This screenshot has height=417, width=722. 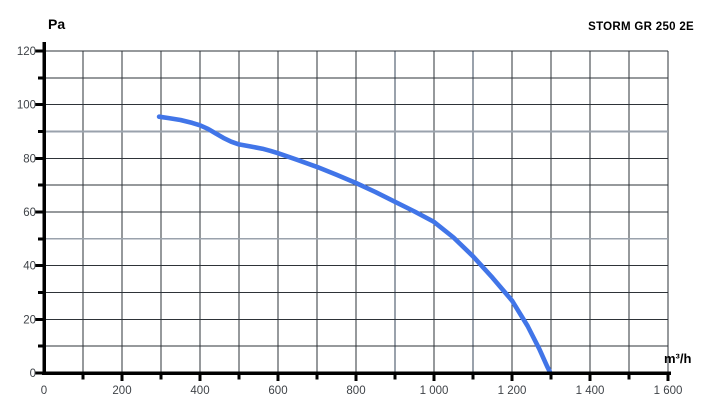 I want to click on x-axis-unit-label: m³/h, so click(x=678, y=358).